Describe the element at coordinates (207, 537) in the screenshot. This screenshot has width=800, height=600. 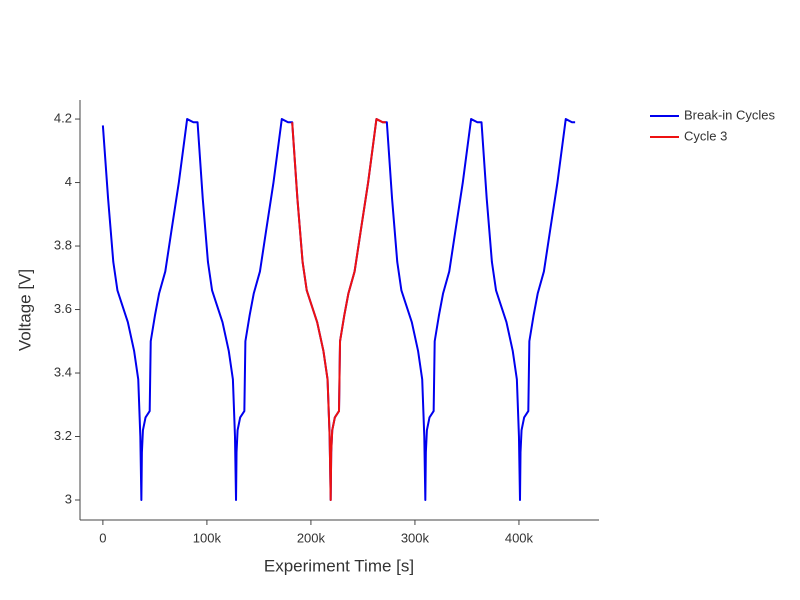
I see `x-tick-label: 100k` at that location.